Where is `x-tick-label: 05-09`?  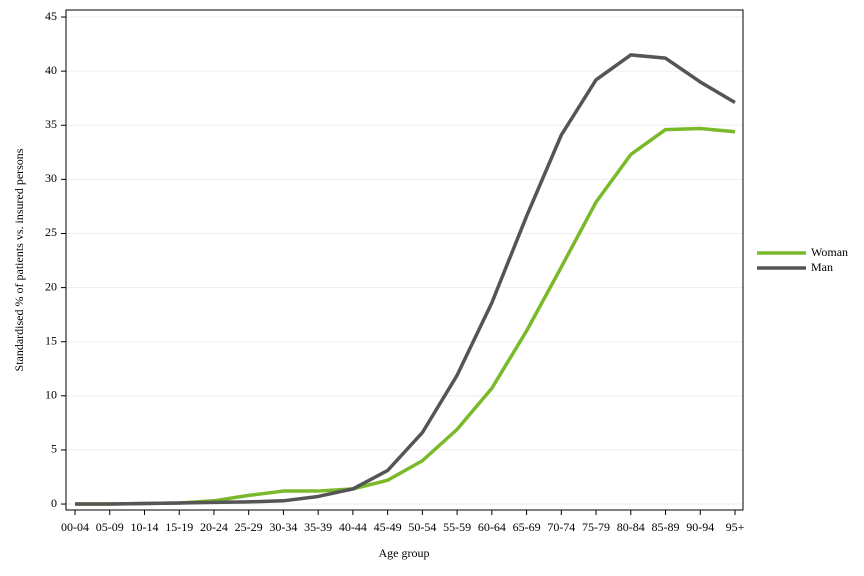
x-tick-label: 05-09 is located at coordinates (110, 527).